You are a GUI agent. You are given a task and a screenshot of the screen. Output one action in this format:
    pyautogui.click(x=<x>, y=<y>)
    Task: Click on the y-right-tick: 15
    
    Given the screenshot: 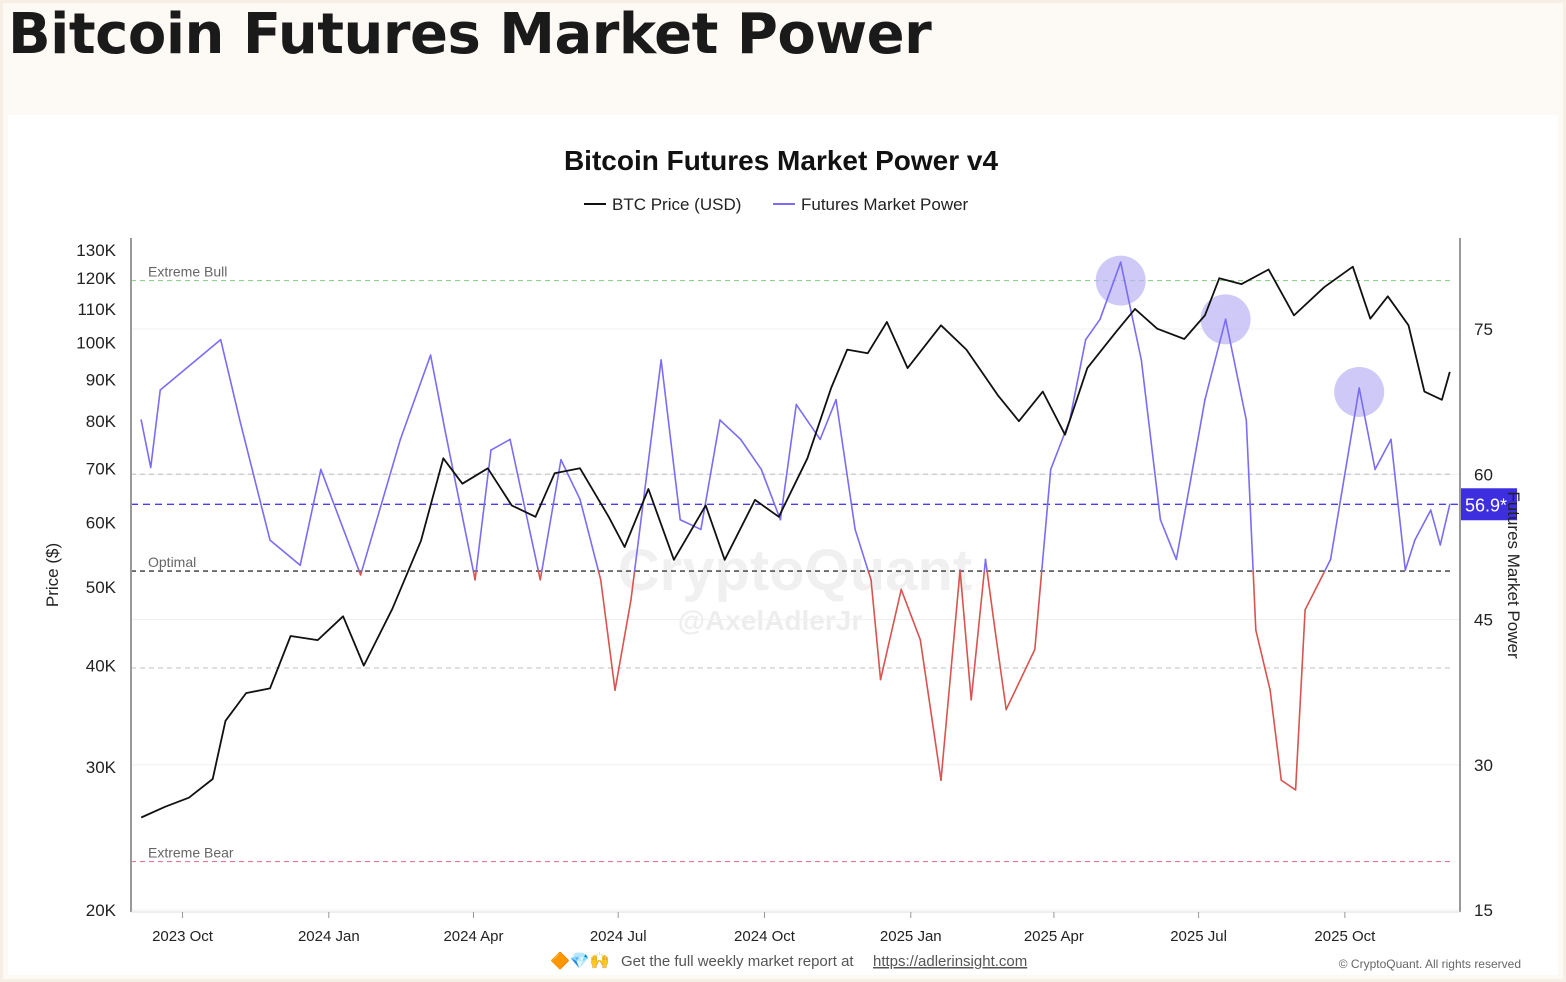 What is the action you would take?
    pyautogui.click(x=1483, y=910)
    